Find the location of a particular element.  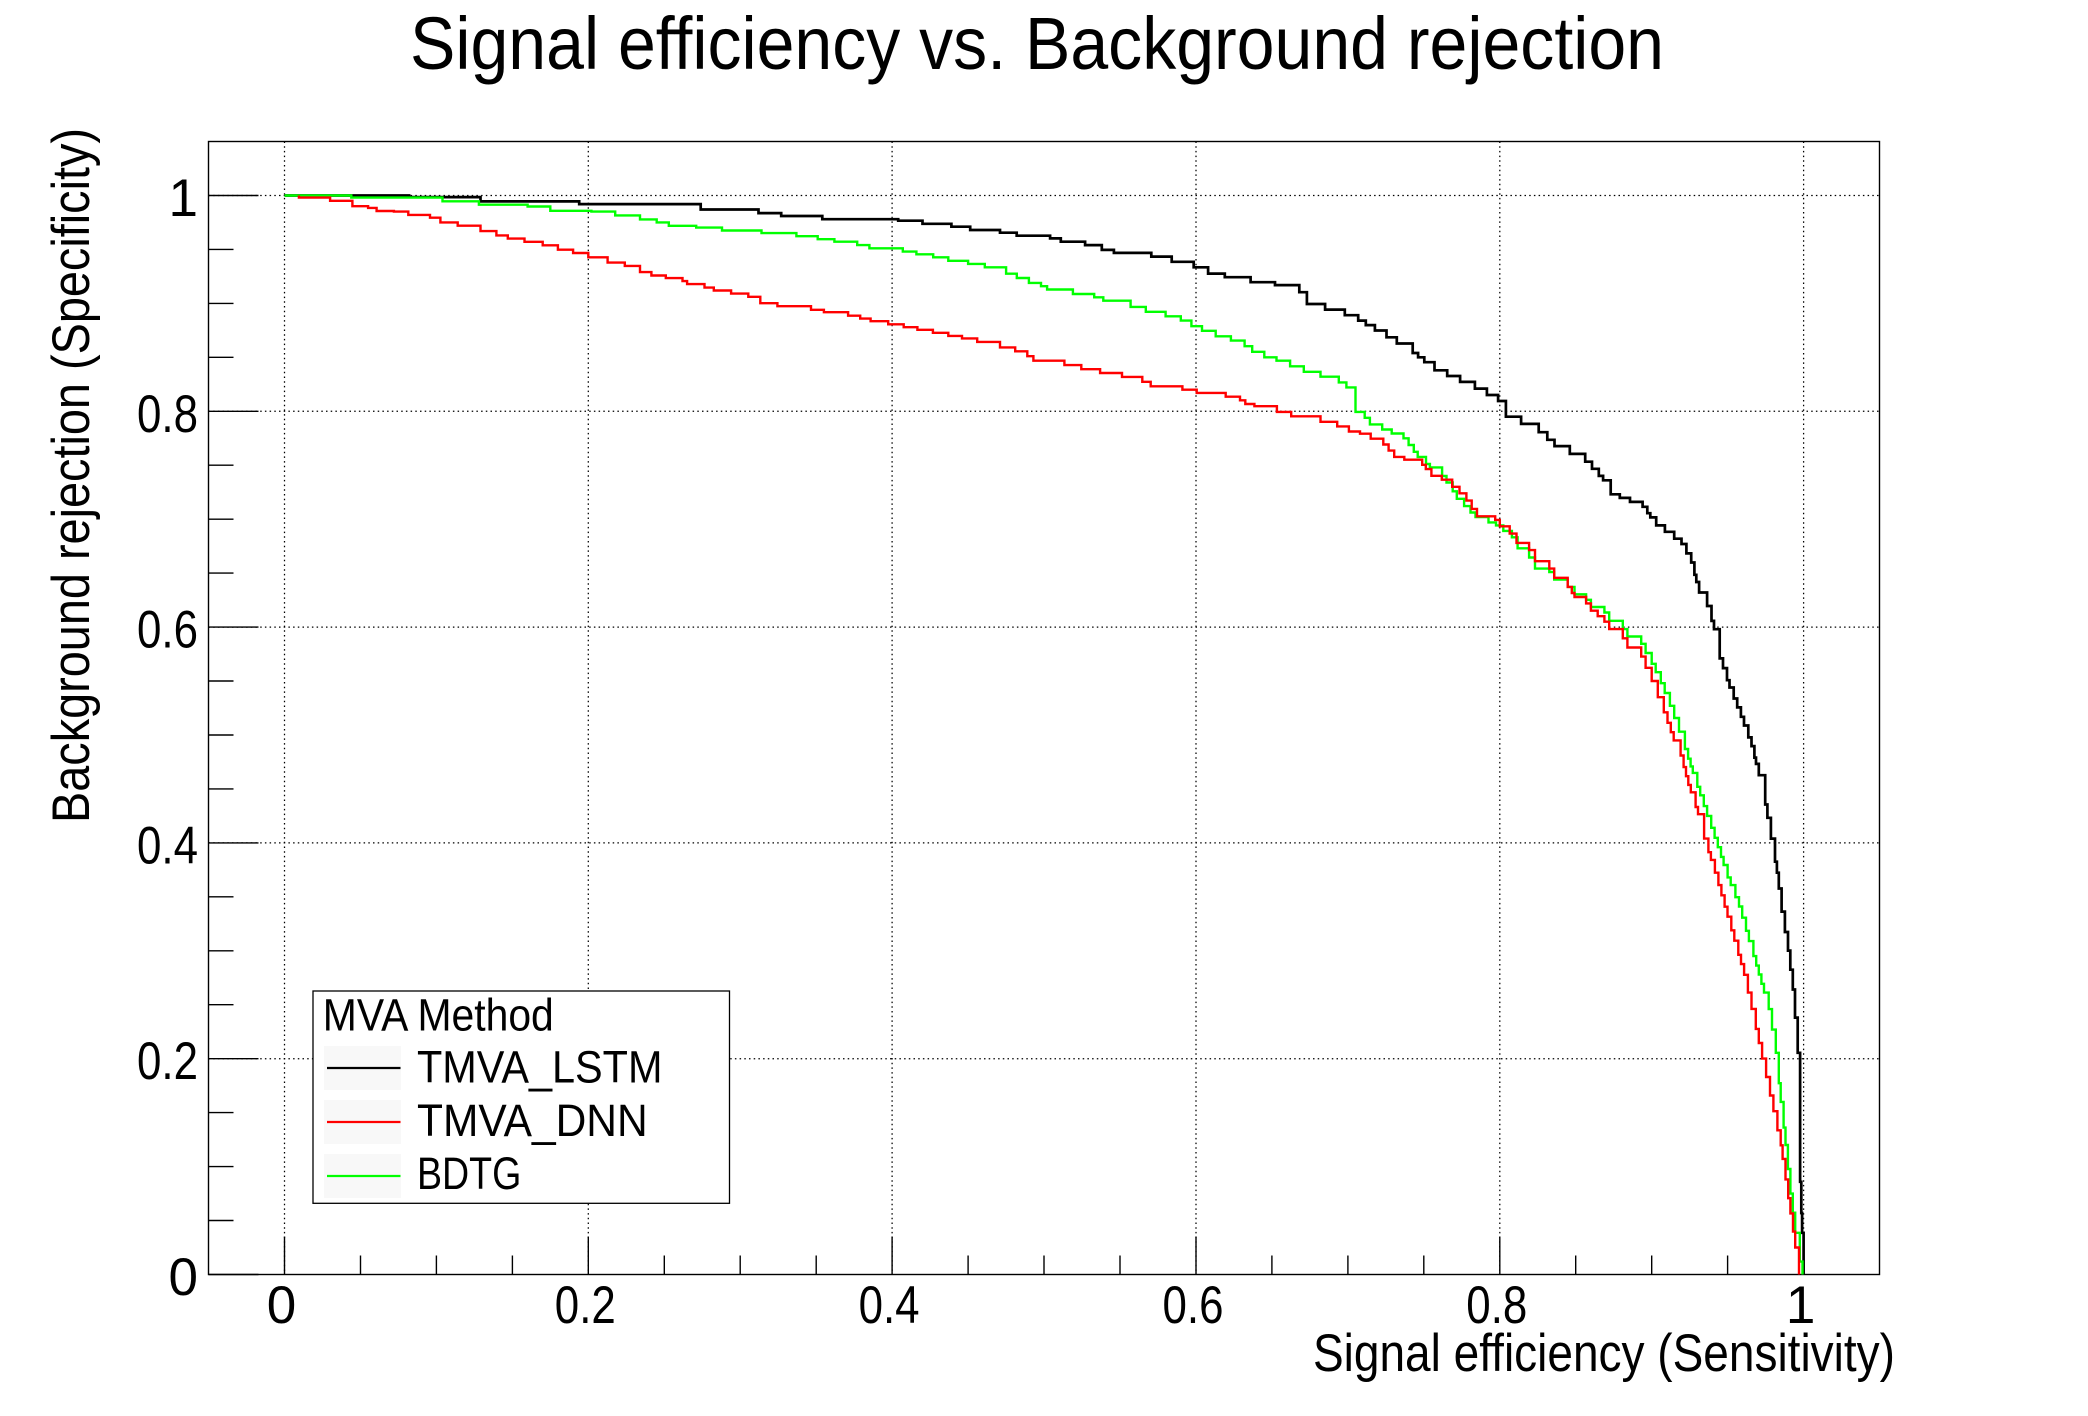

svg-text: MVA Method is located at coordinates (438, 1015).